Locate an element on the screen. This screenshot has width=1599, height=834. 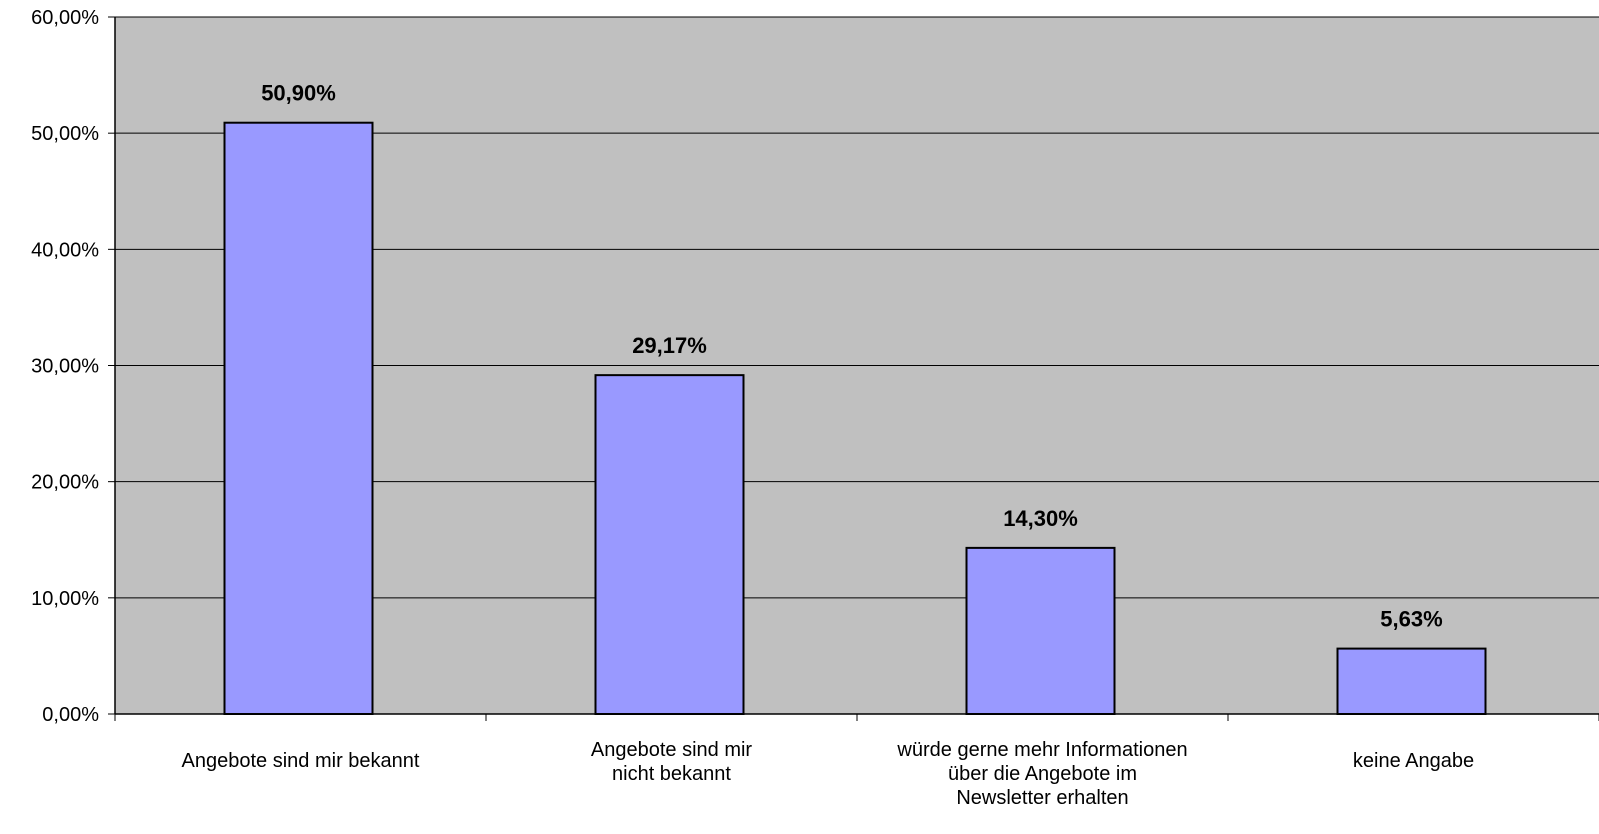
y-tick-label: 10,00% is located at coordinates (65, 599).